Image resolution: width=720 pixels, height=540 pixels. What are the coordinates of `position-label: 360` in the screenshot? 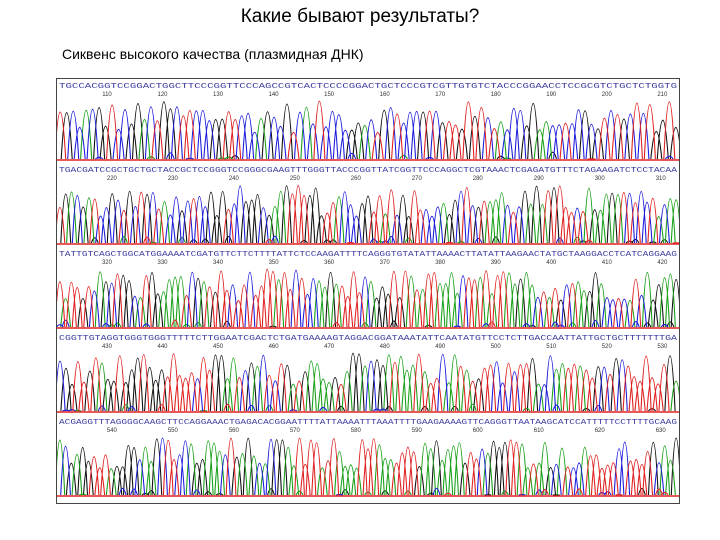 It's located at (329, 263).